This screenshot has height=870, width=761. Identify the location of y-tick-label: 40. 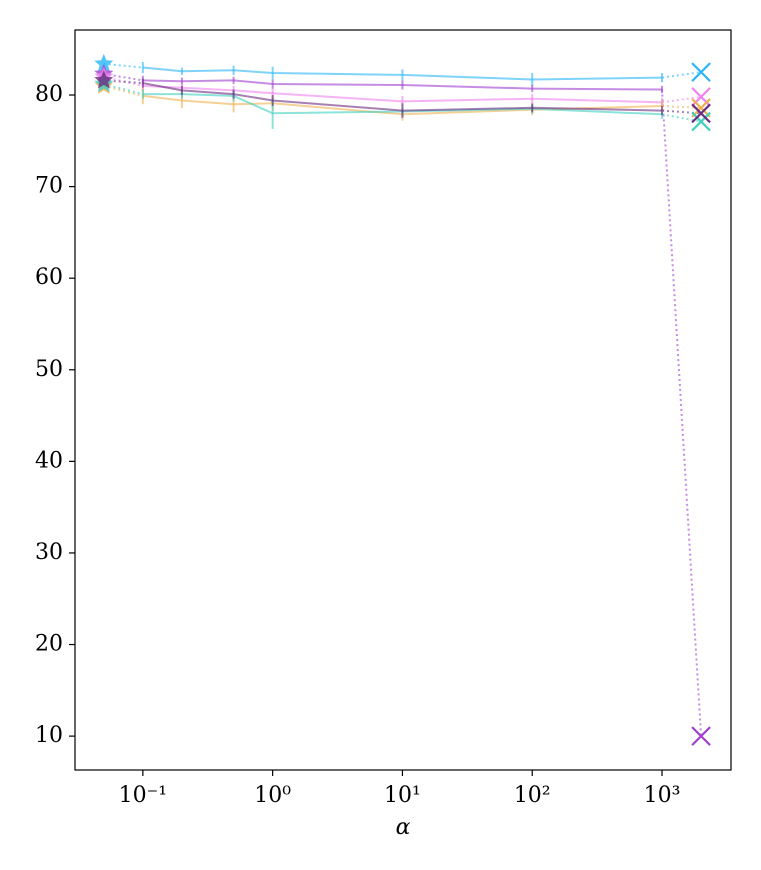
(49, 460).